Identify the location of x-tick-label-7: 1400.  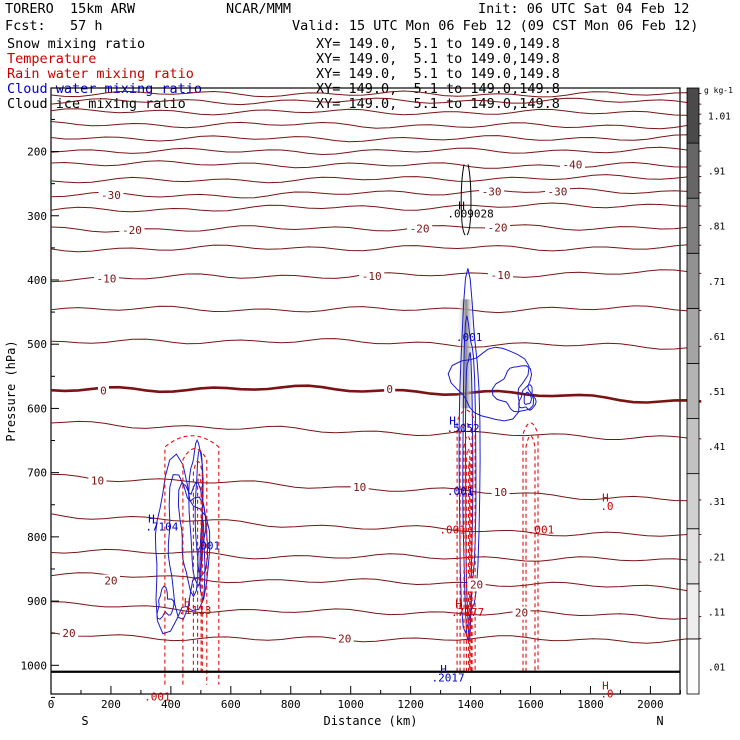
(470, 704).